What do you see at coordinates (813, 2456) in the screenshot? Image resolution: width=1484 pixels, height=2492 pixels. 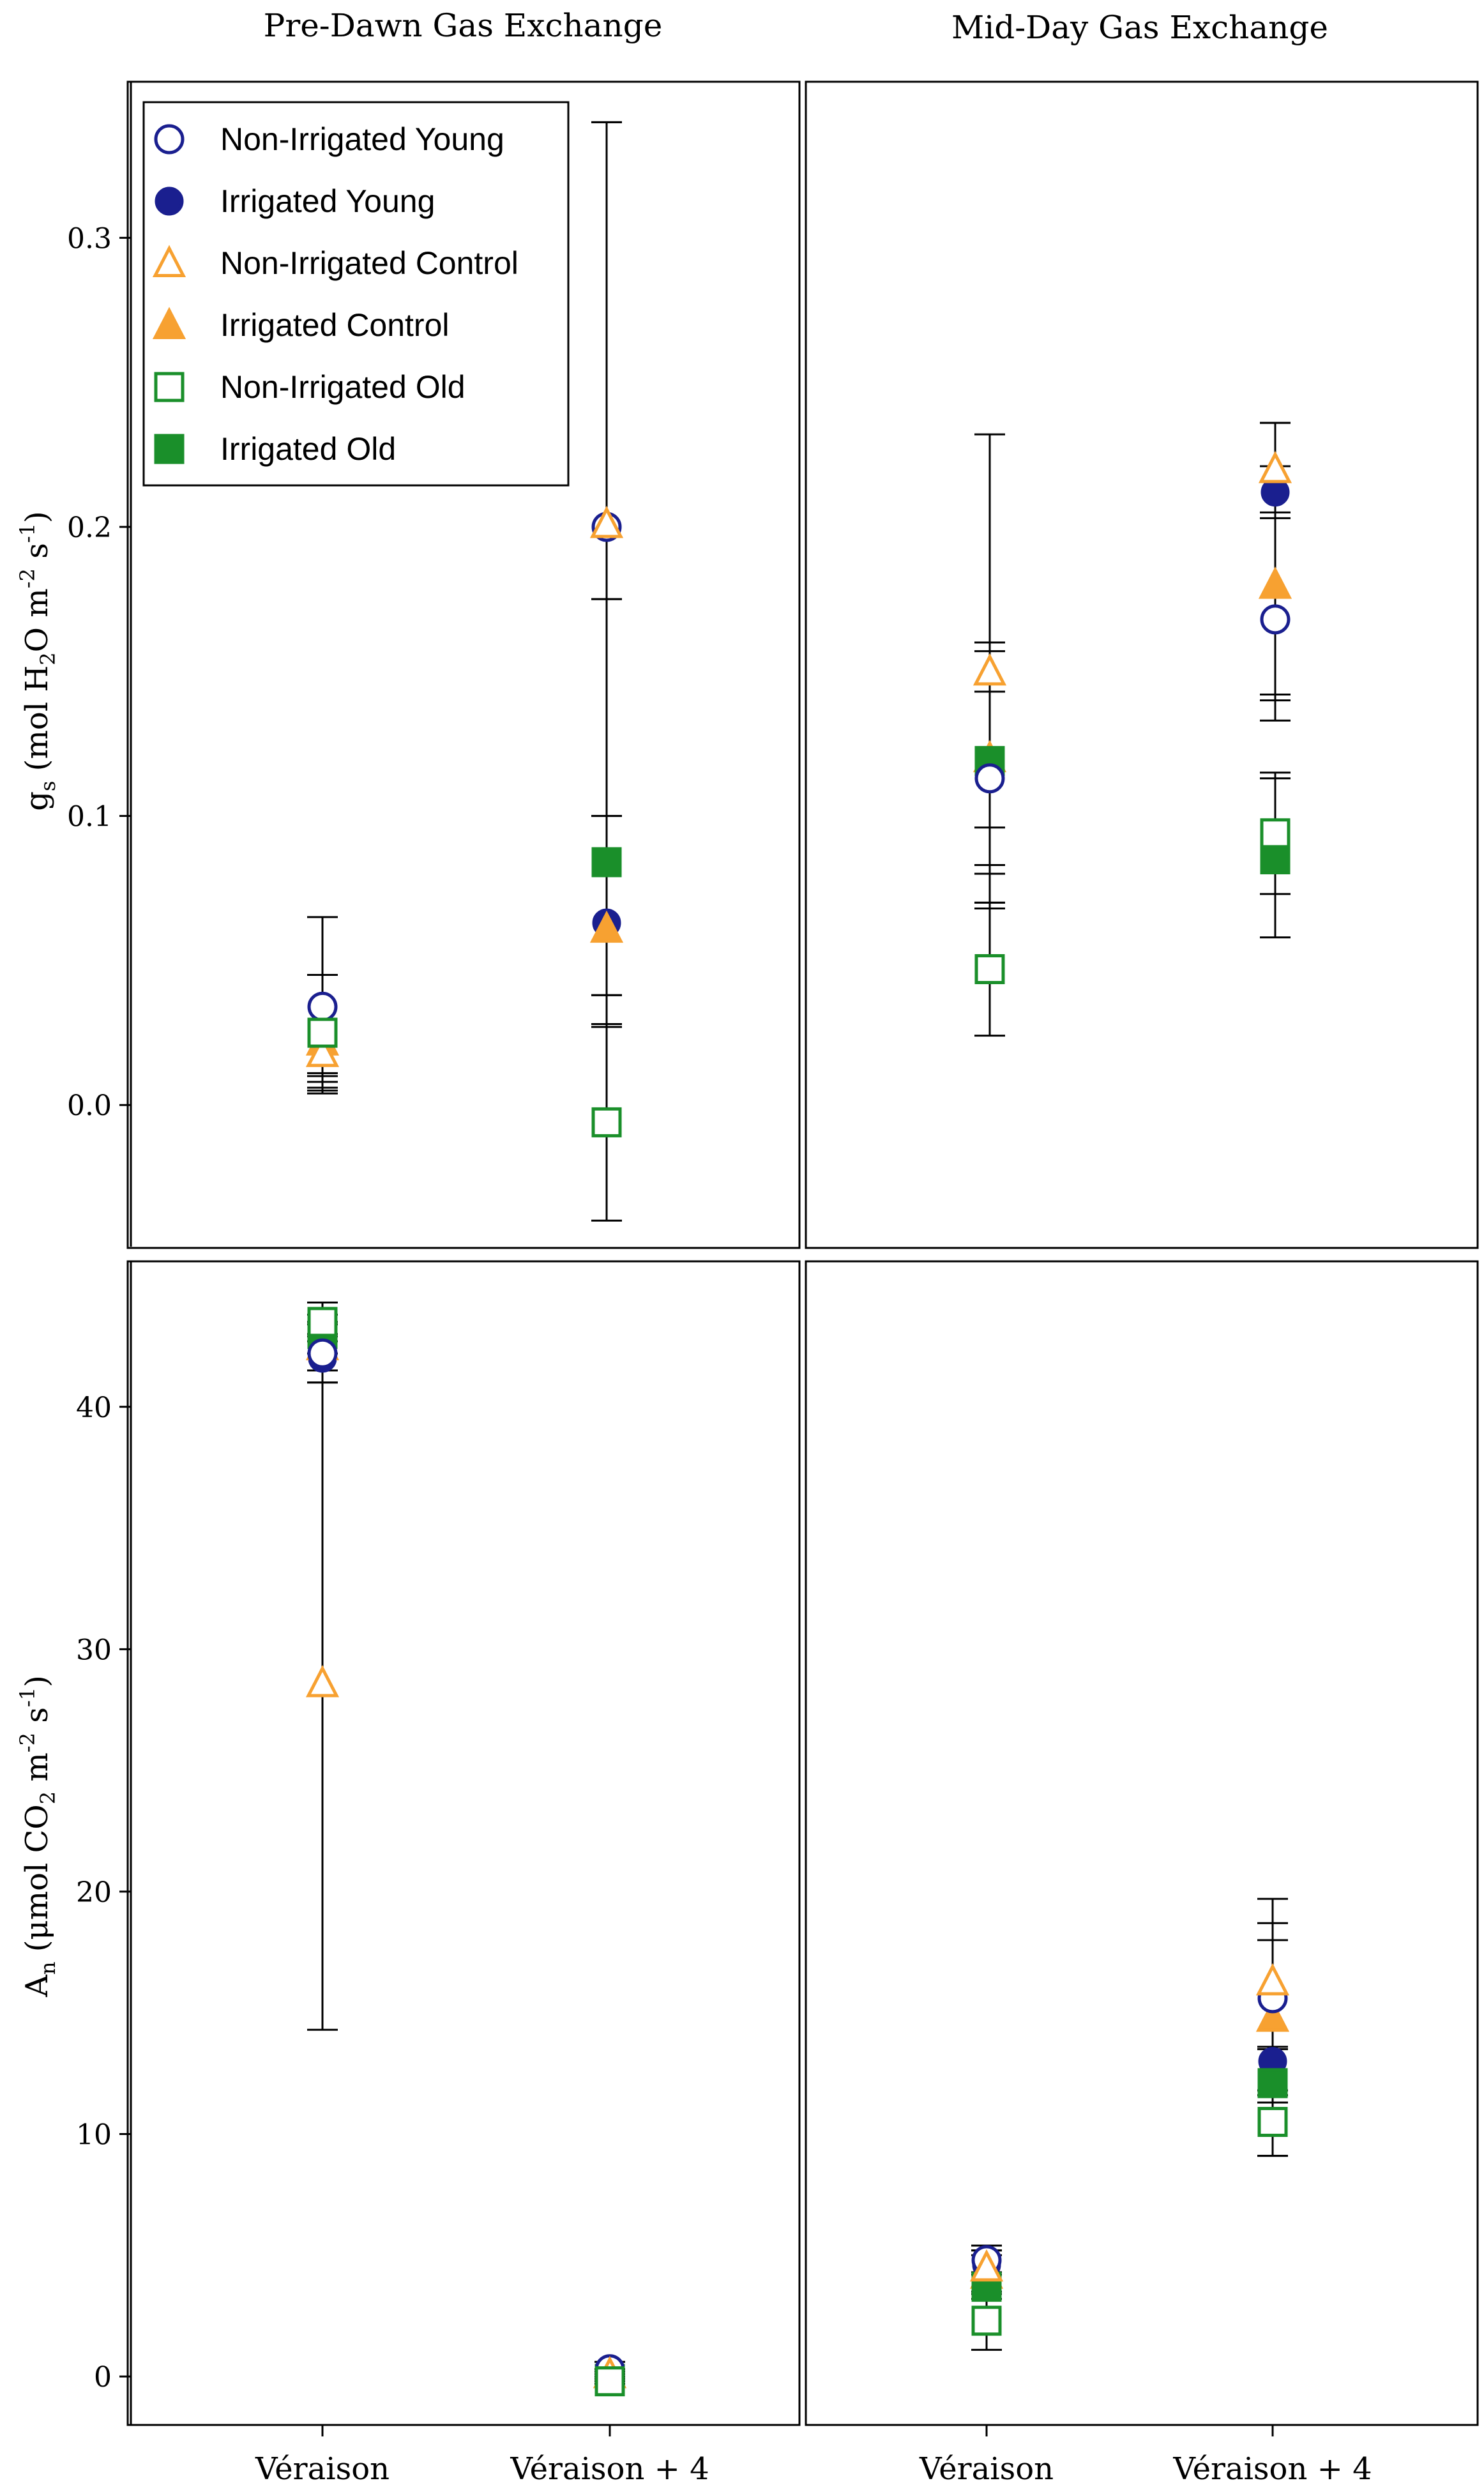 I see `x-ticks: Véraison Véraison + 4 Véraison Véraison + 4` at bounding box center [813, 2456].